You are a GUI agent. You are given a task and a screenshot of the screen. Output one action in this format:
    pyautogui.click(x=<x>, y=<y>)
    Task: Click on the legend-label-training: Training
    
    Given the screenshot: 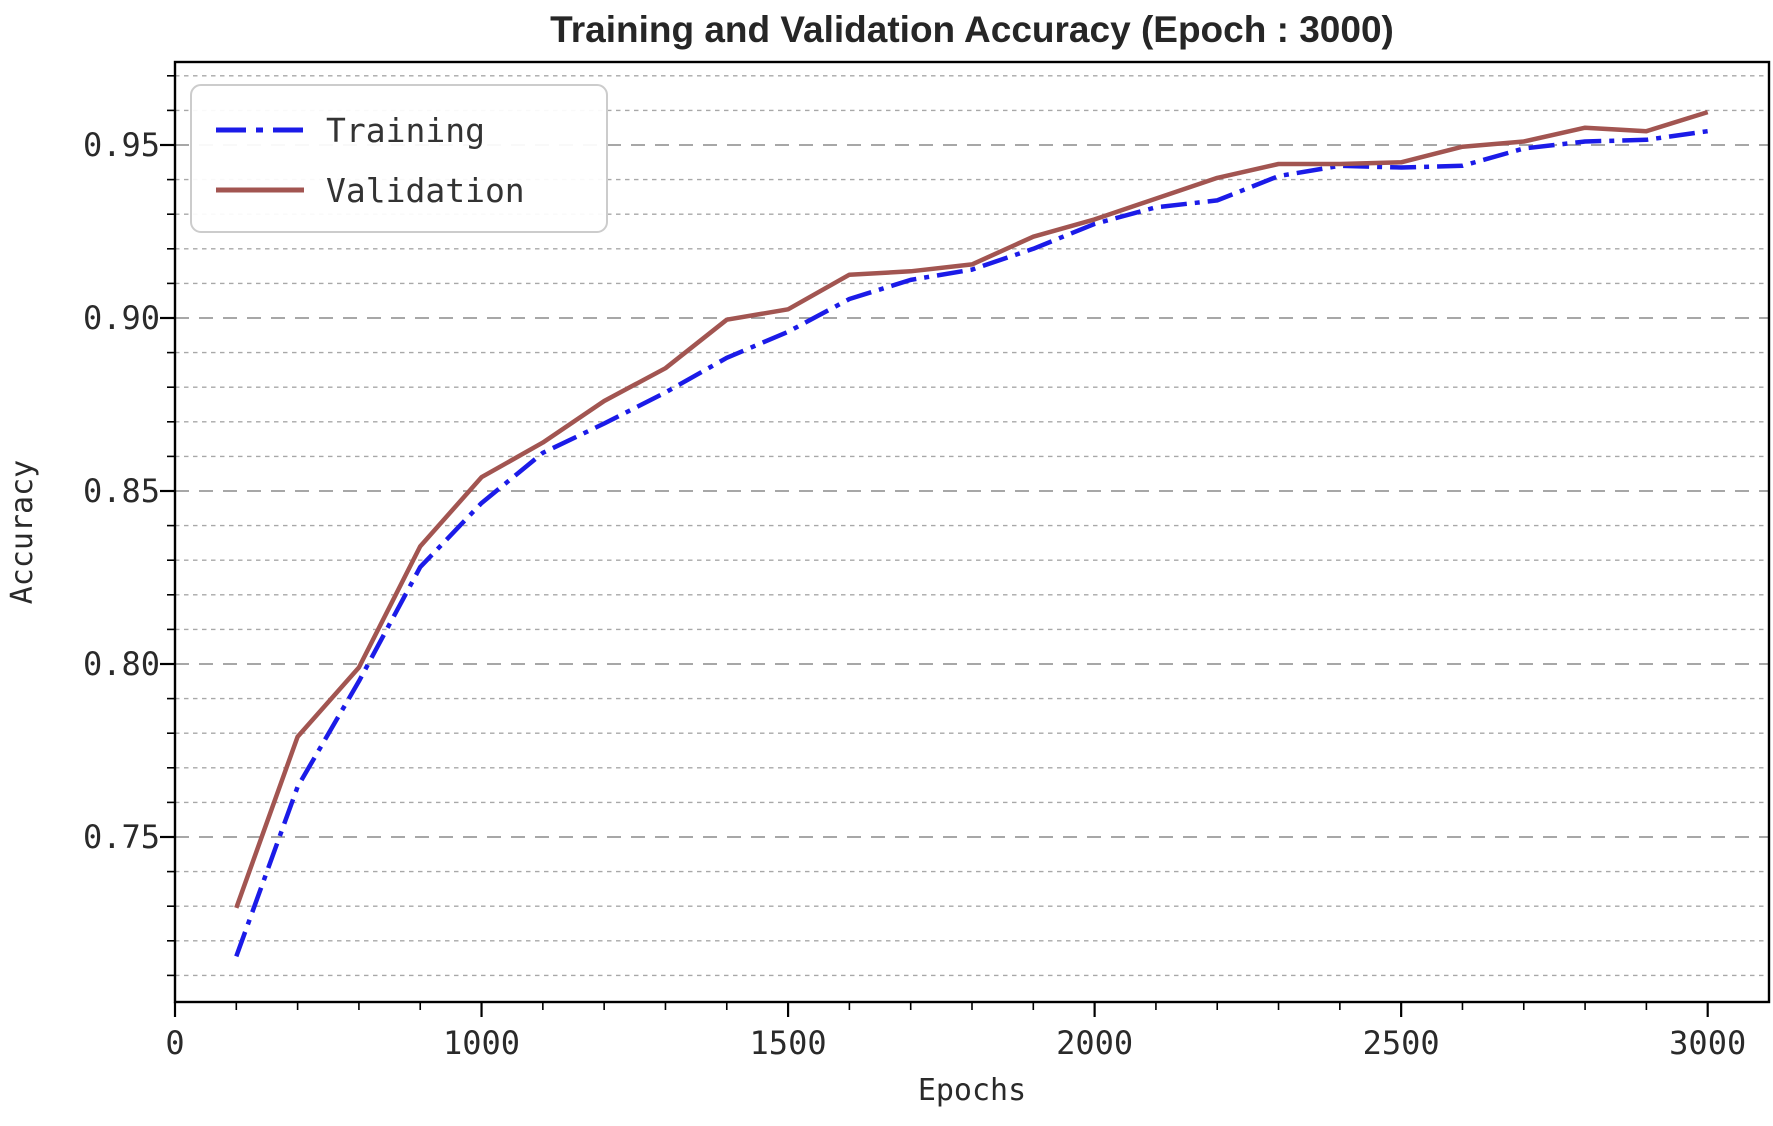 What is the action you would take?
    pyautogui.click(x=405, y=130)
    